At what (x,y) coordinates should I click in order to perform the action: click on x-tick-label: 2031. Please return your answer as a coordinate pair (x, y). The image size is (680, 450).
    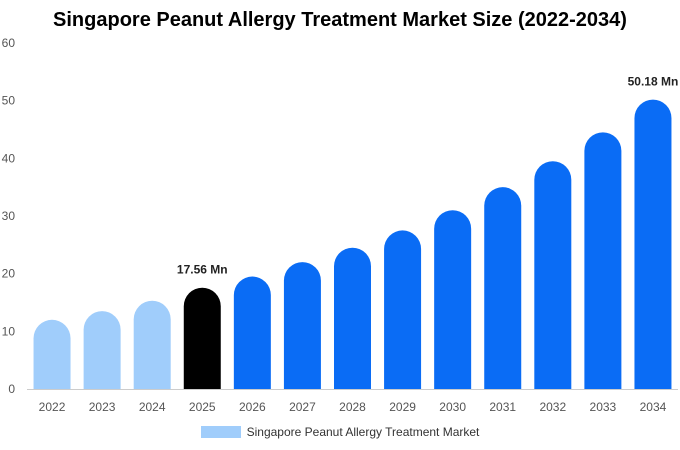
    Looking at the image, I should click on (502, 407).